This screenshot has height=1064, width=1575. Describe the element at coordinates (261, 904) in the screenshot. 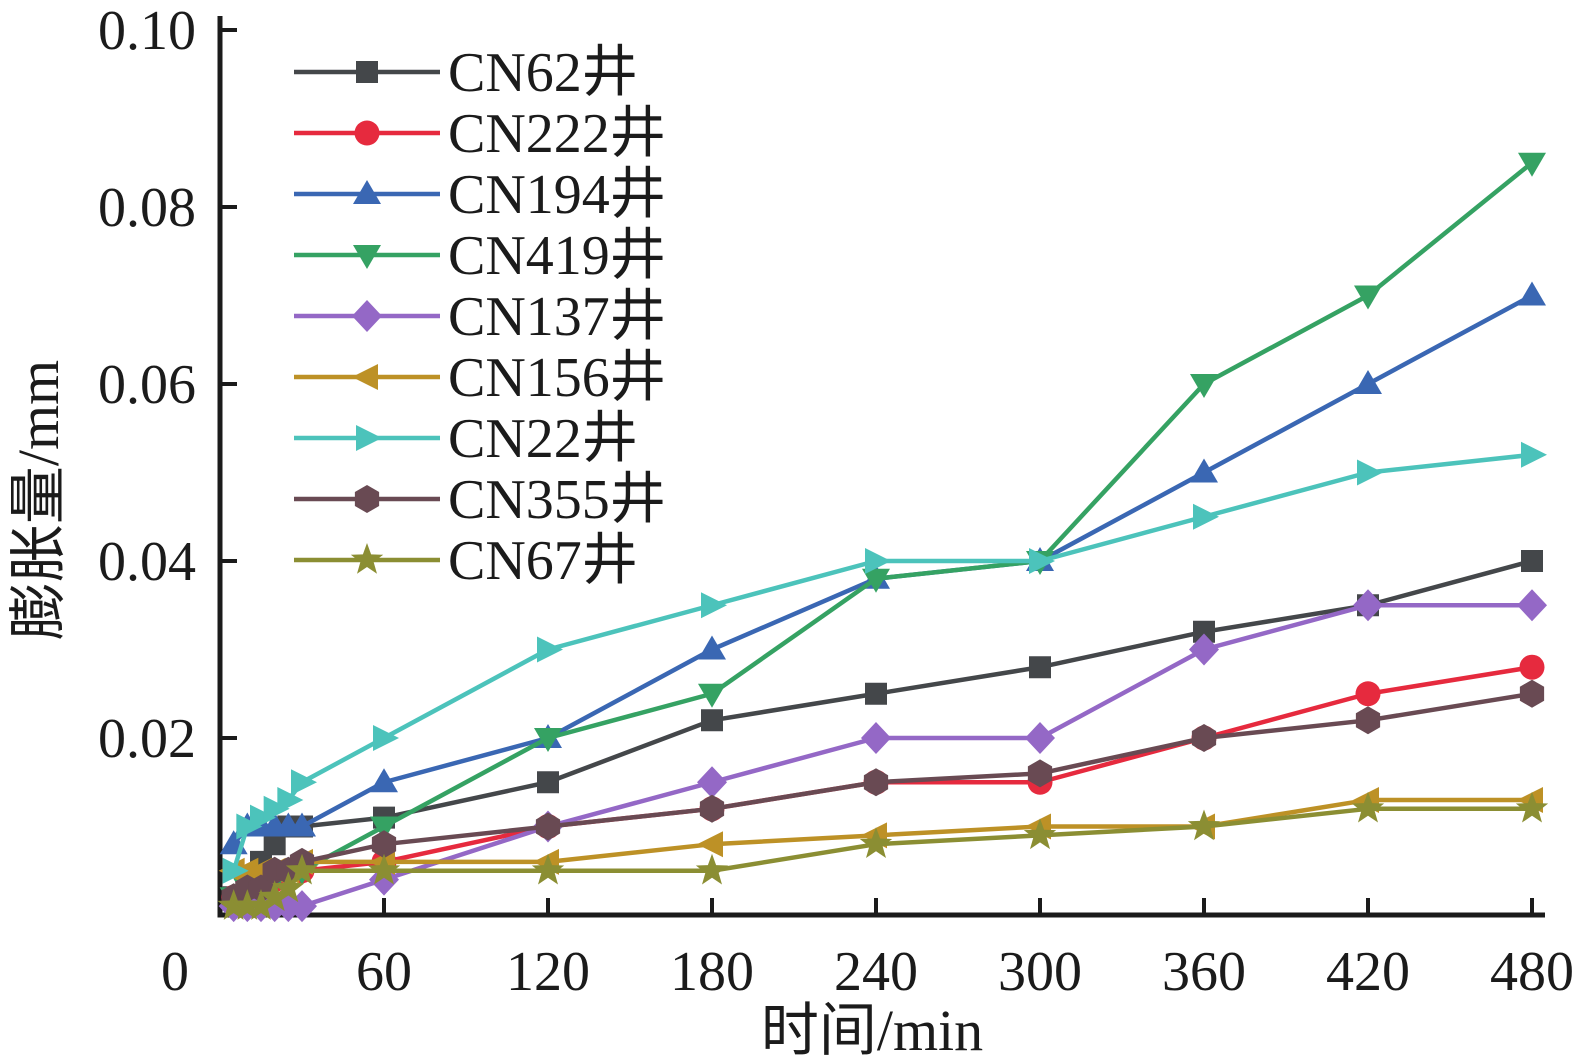

I see `data-point-CN67井-15min` at that location.